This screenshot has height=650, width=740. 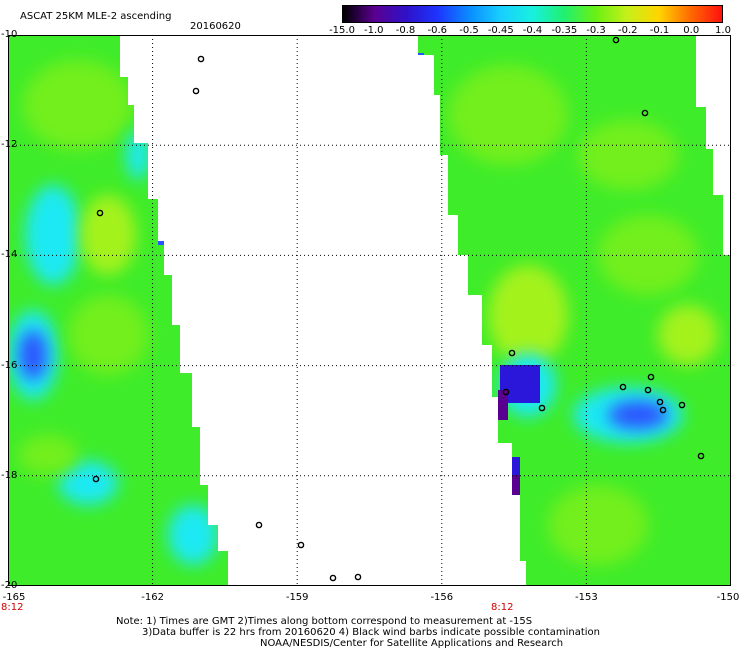 I want to click on colorbar, so click(x=532, y=14).